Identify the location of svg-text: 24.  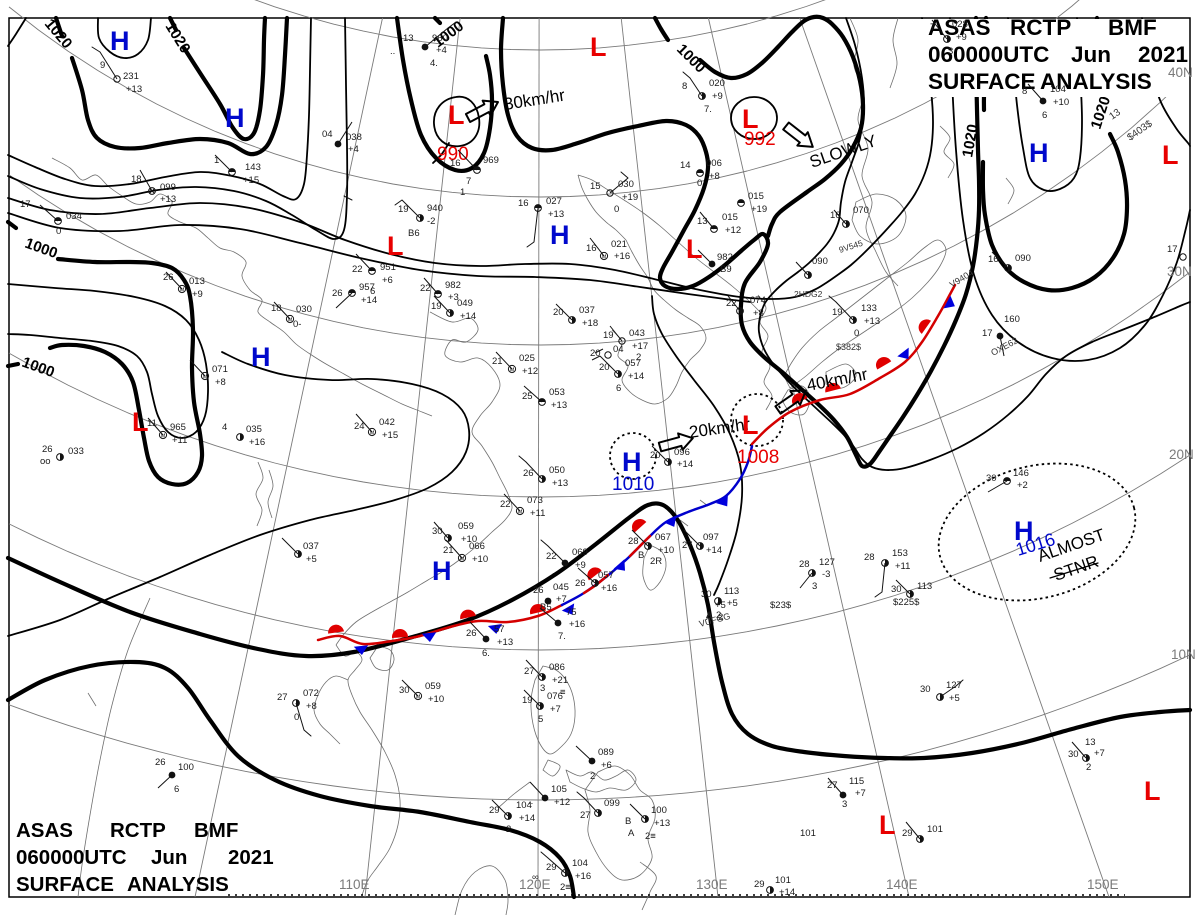
(359, 426).